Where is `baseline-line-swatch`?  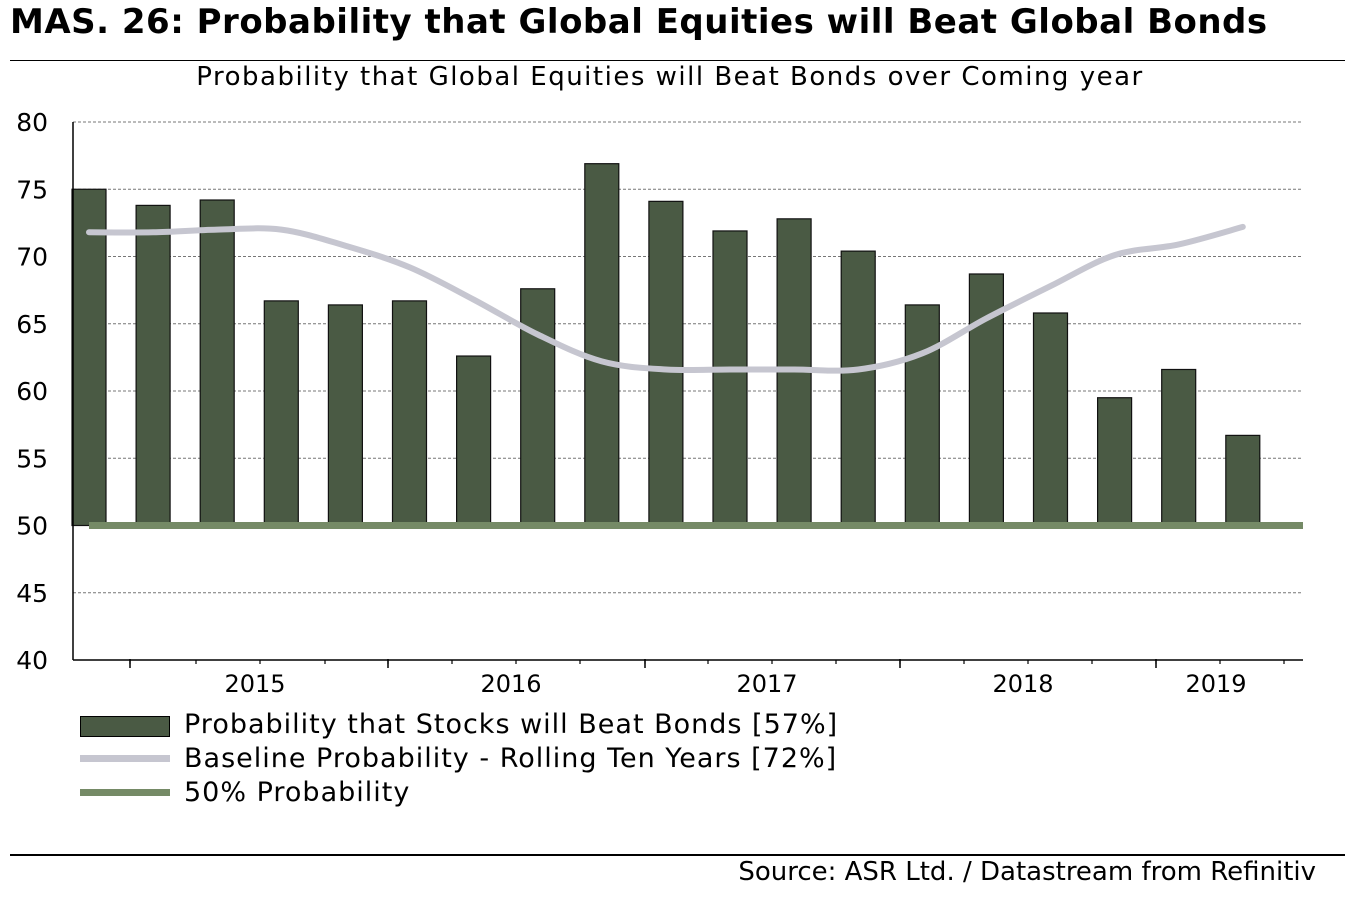 baseline-line-swatch is located at coordinates (125, 758).